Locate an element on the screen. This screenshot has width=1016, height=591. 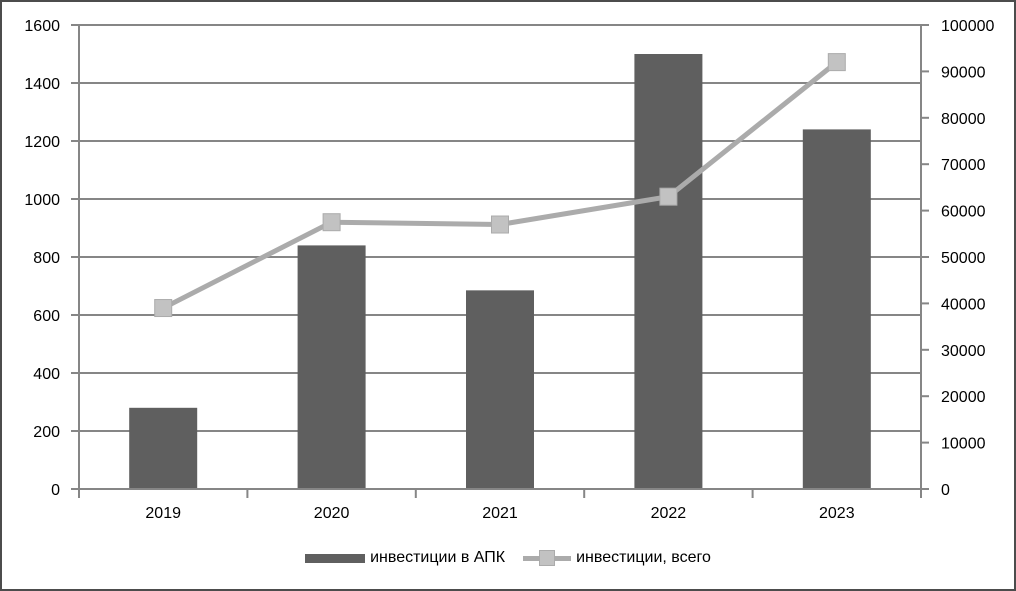
x-axis-label: 2020 is located at coordinates (332, 513).